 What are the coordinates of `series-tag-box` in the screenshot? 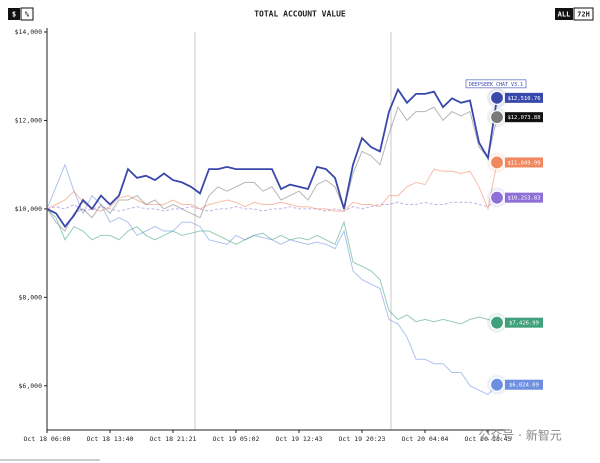 It's located at (496, 84).